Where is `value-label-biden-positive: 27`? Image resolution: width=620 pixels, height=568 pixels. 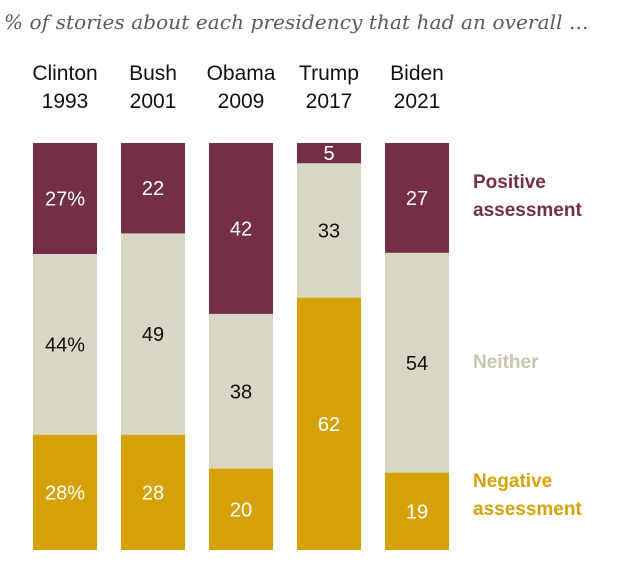 value-label-biden-positive: 27 is located at coordinates (417, 199).